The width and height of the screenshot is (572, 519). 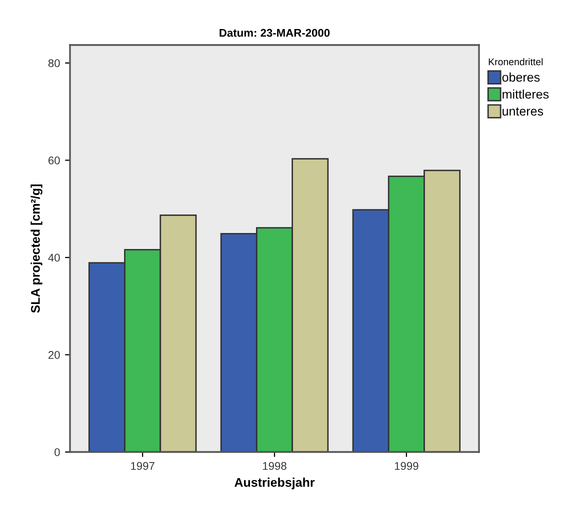 What do you see at coordinates (54, 160) in the screenshot?
I see `y-tick-label: 60` at bounding box center [54, 160].